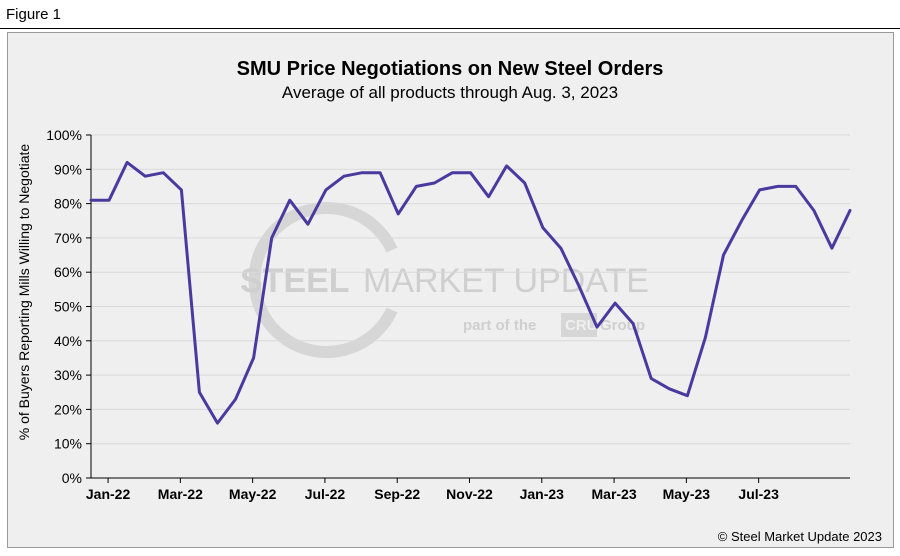  Describe the element at coordinates (542, 494) in the screenshot. I see `x-tick-label: Jan-23` at that location.